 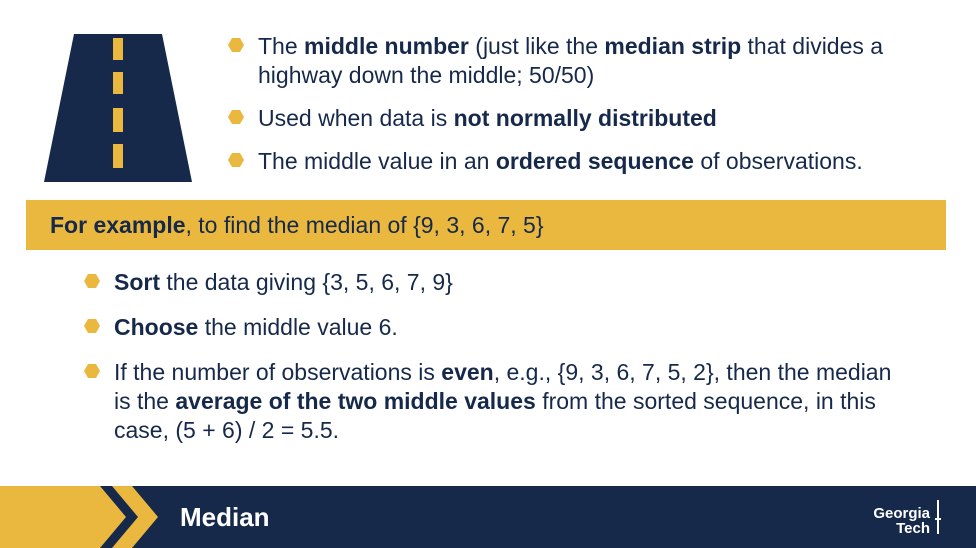 I want to click on text-segment: The middle value in an, so click(x=377, y=161).